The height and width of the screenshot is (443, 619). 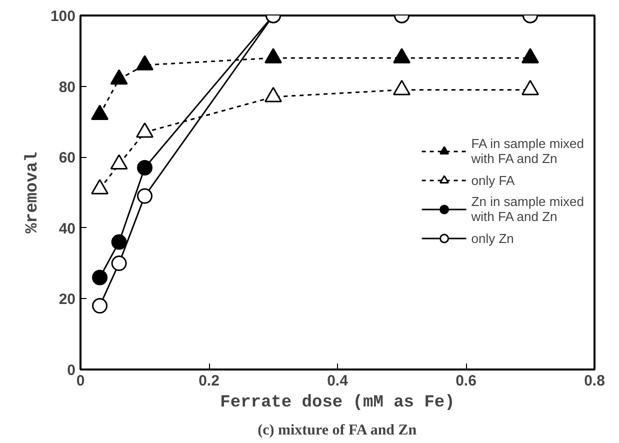 I want to click on legend-label: FA in sample mixed with FA and Zn, so click(x=527, y=151).